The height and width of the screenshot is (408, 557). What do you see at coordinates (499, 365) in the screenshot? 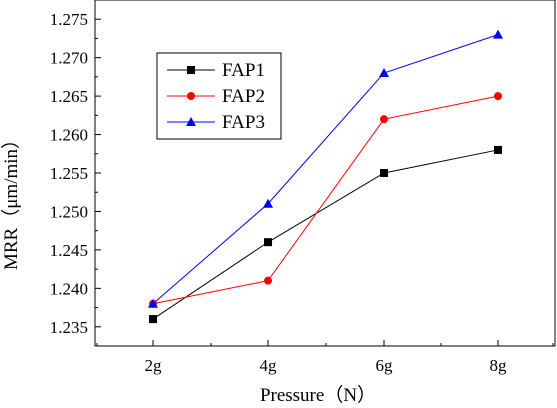
I see `x-tick-label: 8g` at bounding box center [499, 365].